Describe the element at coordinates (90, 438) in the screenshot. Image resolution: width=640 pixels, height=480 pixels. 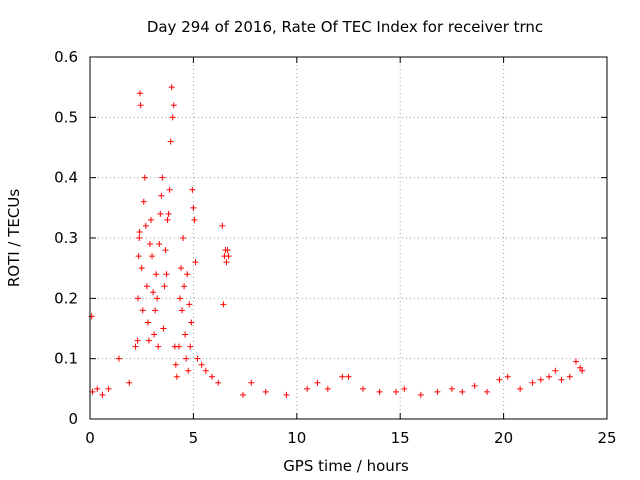
I see `x-tick-label: 0` at that location.